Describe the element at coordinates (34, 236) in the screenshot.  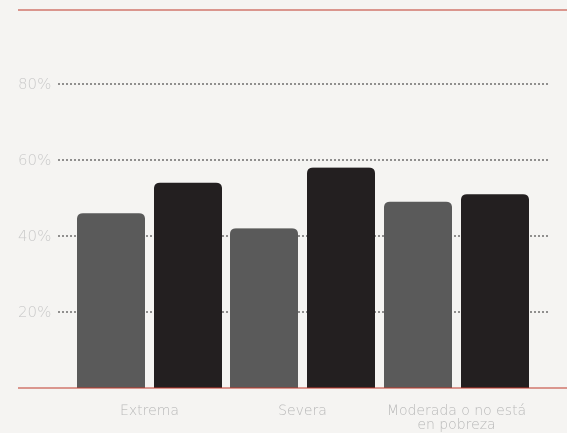
I see `y-tick-label: 40%` at that location.